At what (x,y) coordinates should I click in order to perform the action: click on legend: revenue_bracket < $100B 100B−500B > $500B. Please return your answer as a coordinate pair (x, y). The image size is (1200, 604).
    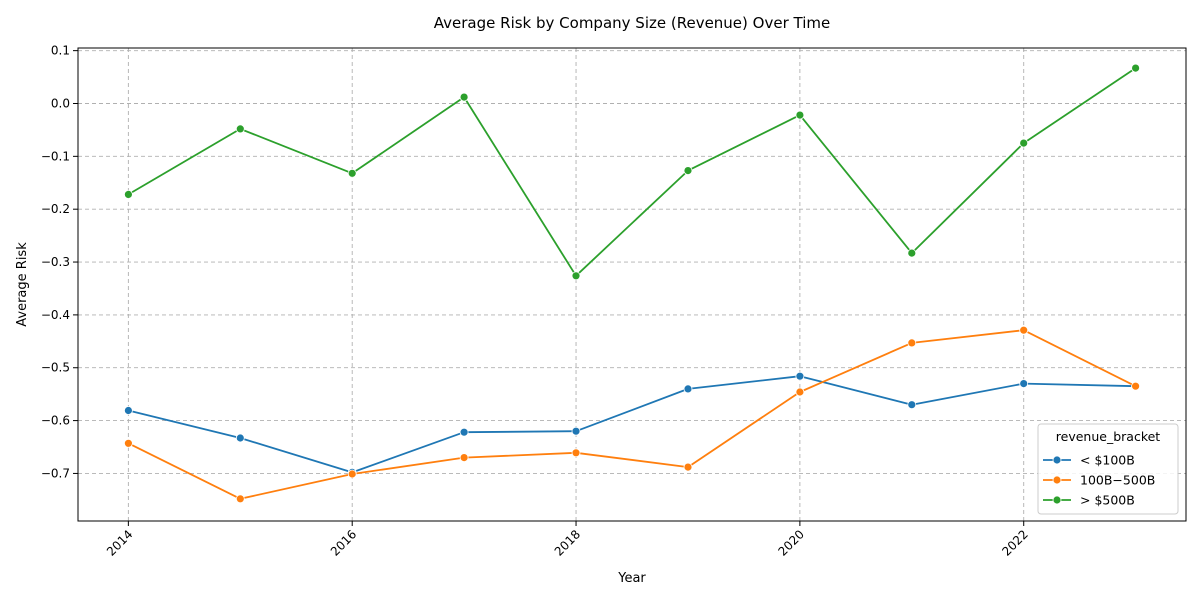
    Looking at the image, I should click on (1108, 469).